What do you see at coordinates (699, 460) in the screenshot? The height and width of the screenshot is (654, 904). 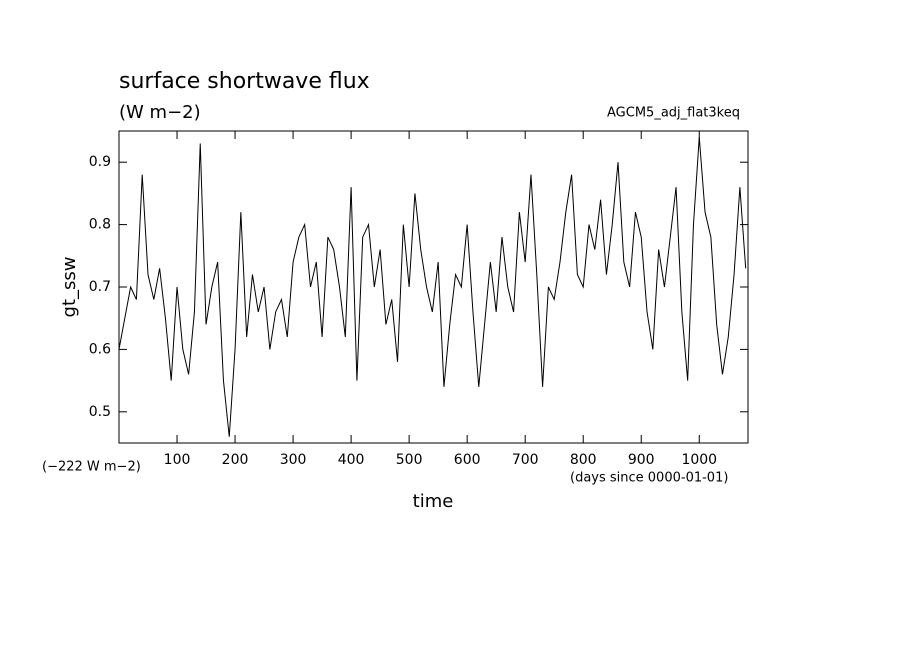 I see `x-tick-label: 1000` at bounding box center [699, 460].